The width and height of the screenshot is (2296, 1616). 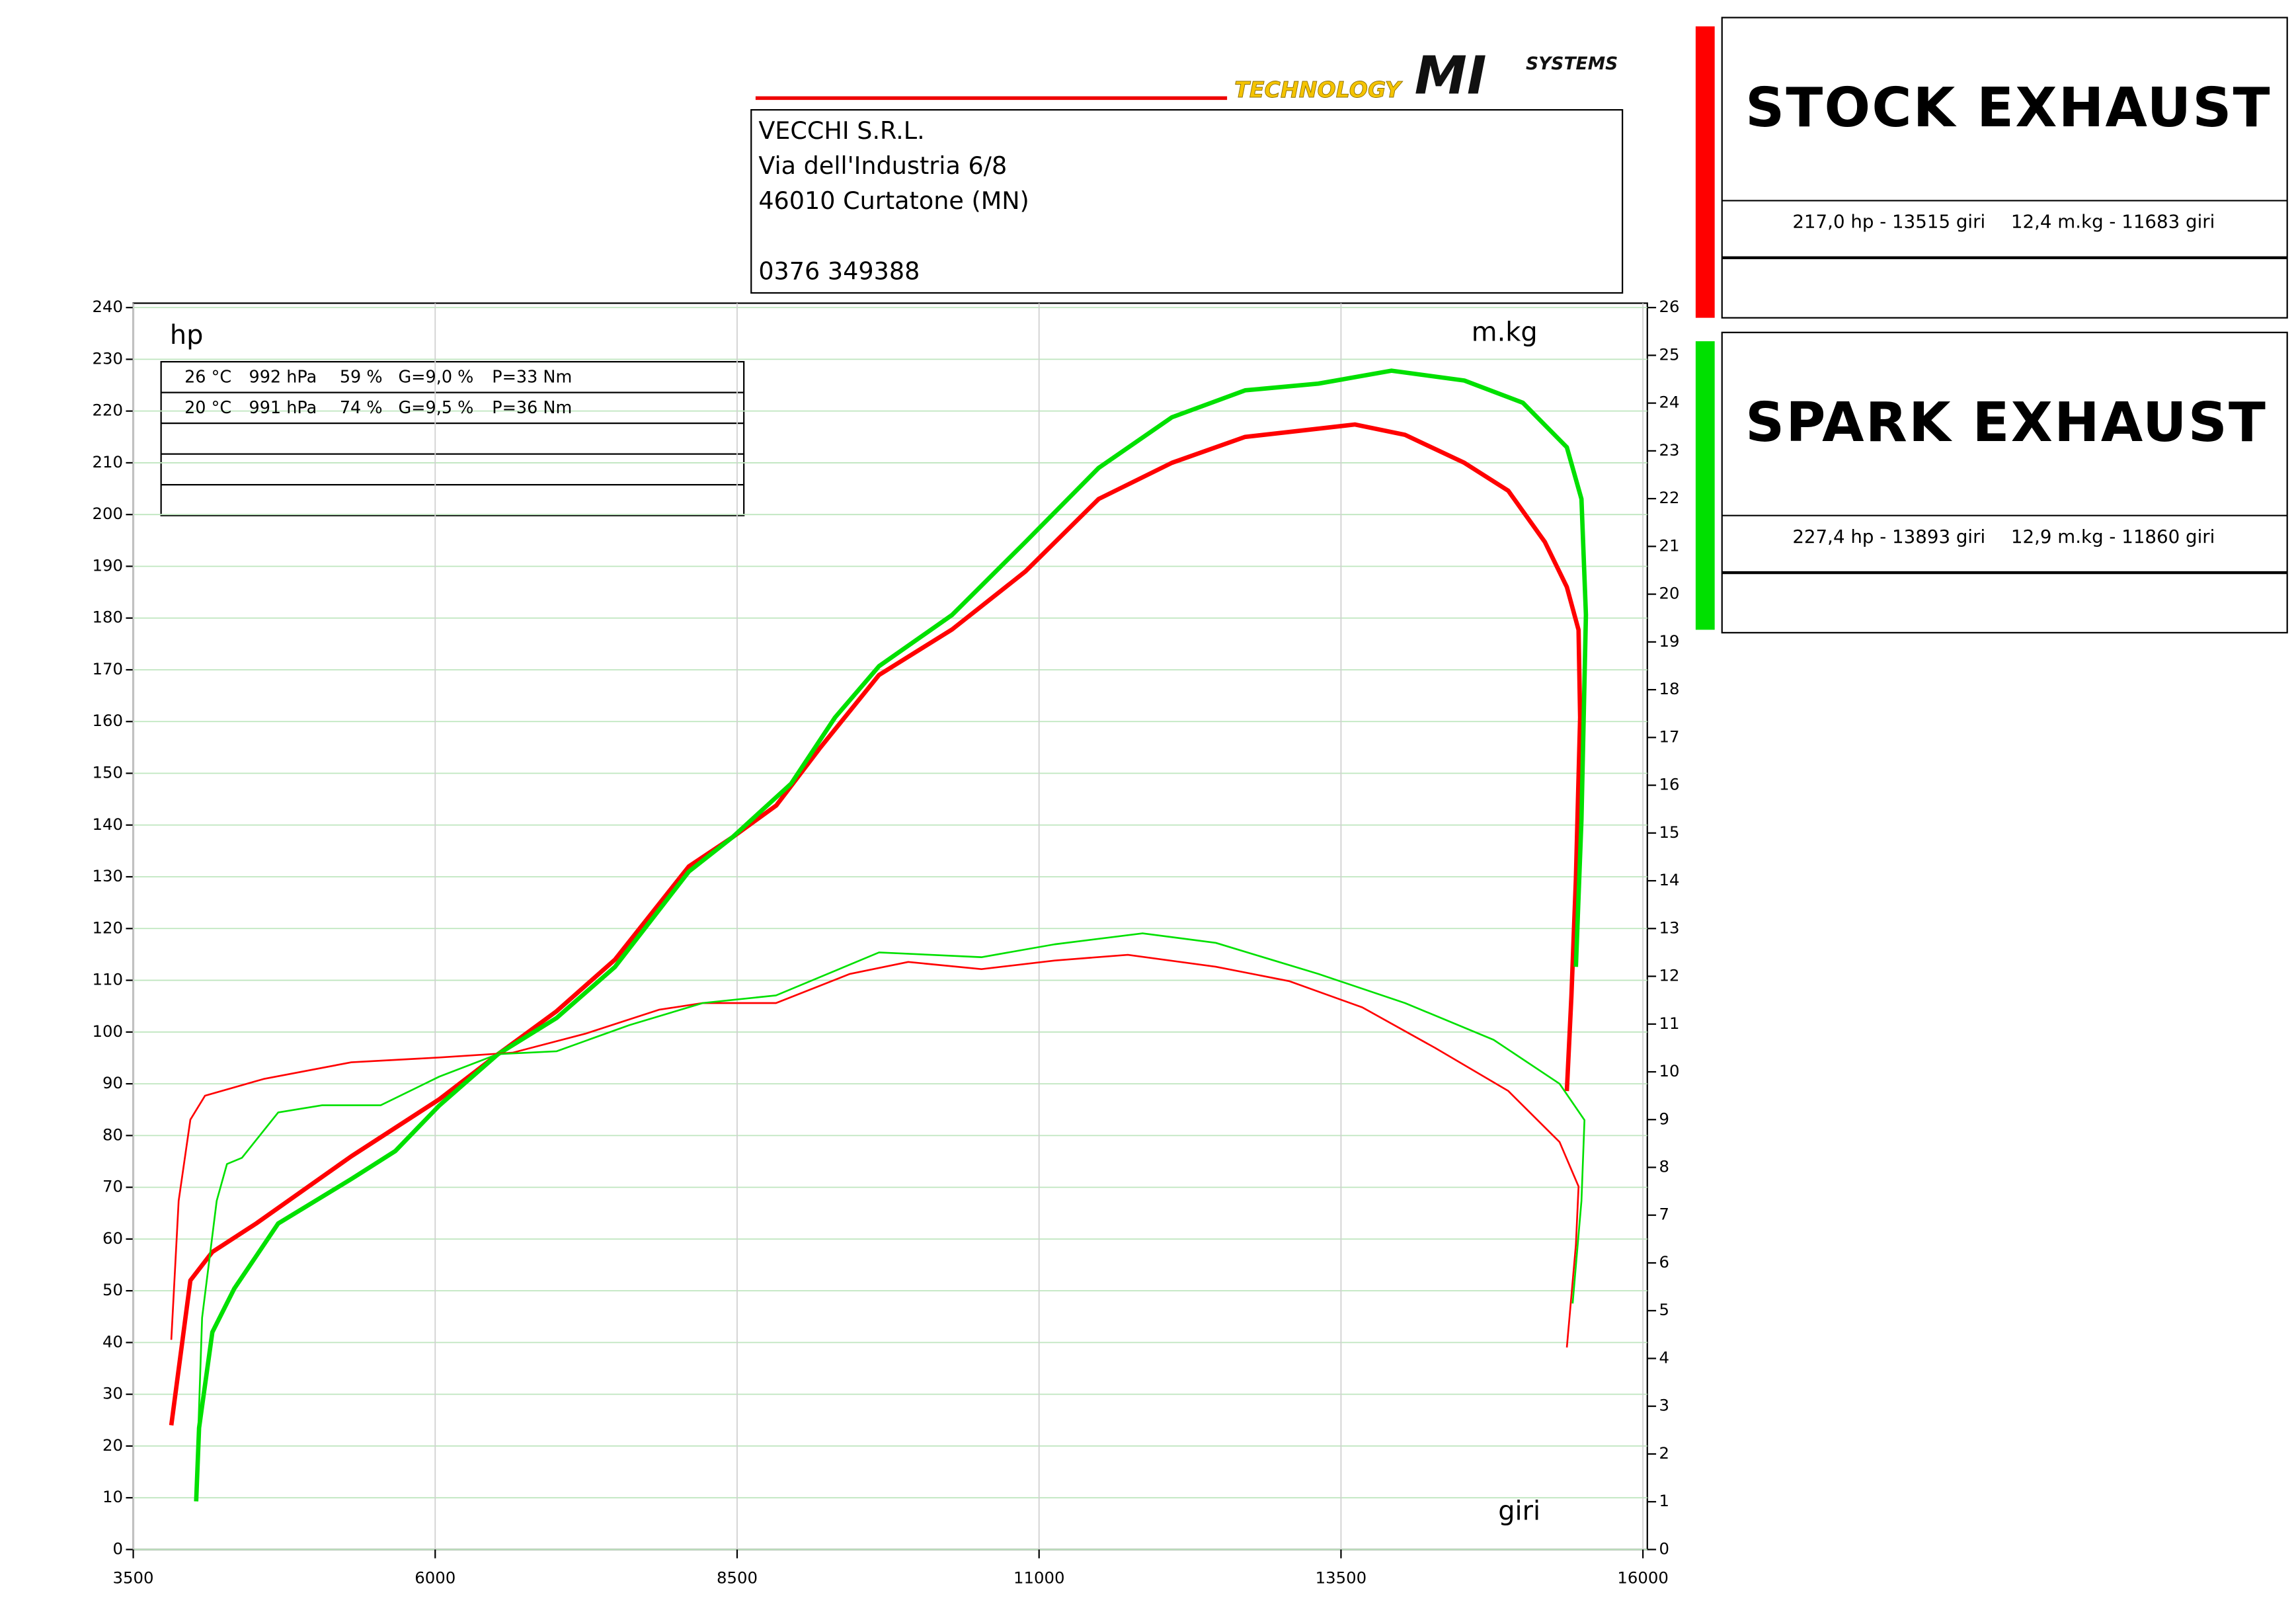 What do you see at coordinates (108, 720) in the screenshot?
I see `y-tick-label: 160` at bounding box center [108, 720].